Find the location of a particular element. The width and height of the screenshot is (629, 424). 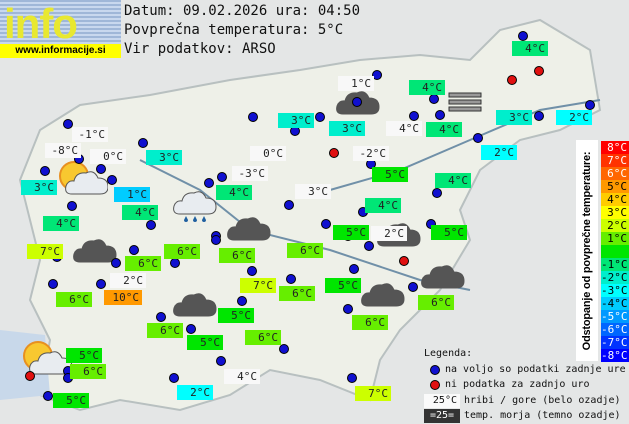

avg-temp-line: Povprečna temperatura: 5°C is located at coordinates (234, 30).